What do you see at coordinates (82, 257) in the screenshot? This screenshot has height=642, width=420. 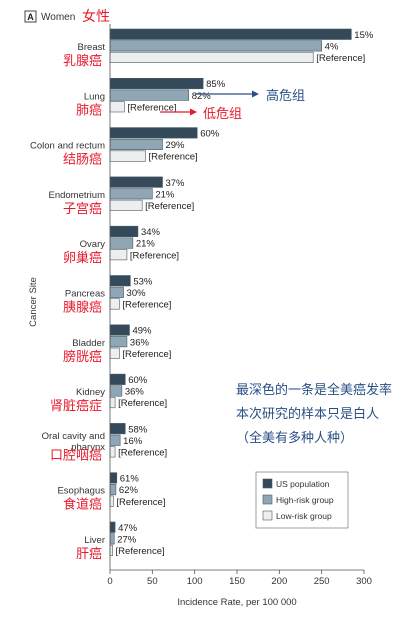 I see `category-label-zh: 卵巢癌` at bounding box center [82, 257].